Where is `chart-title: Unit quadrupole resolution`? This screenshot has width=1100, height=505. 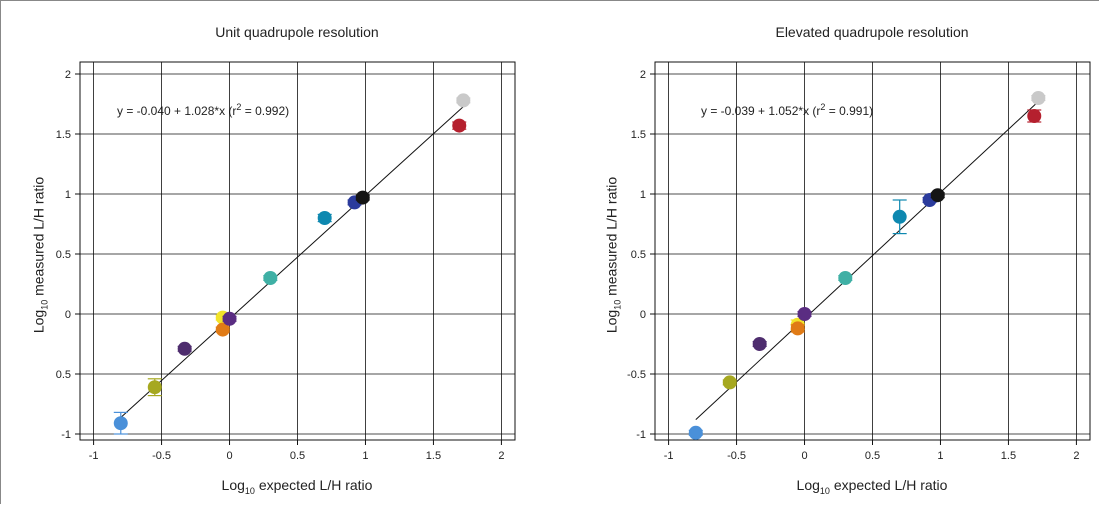 chart-title: Unit quadrupole resolution is located at coordinates (297, 32).